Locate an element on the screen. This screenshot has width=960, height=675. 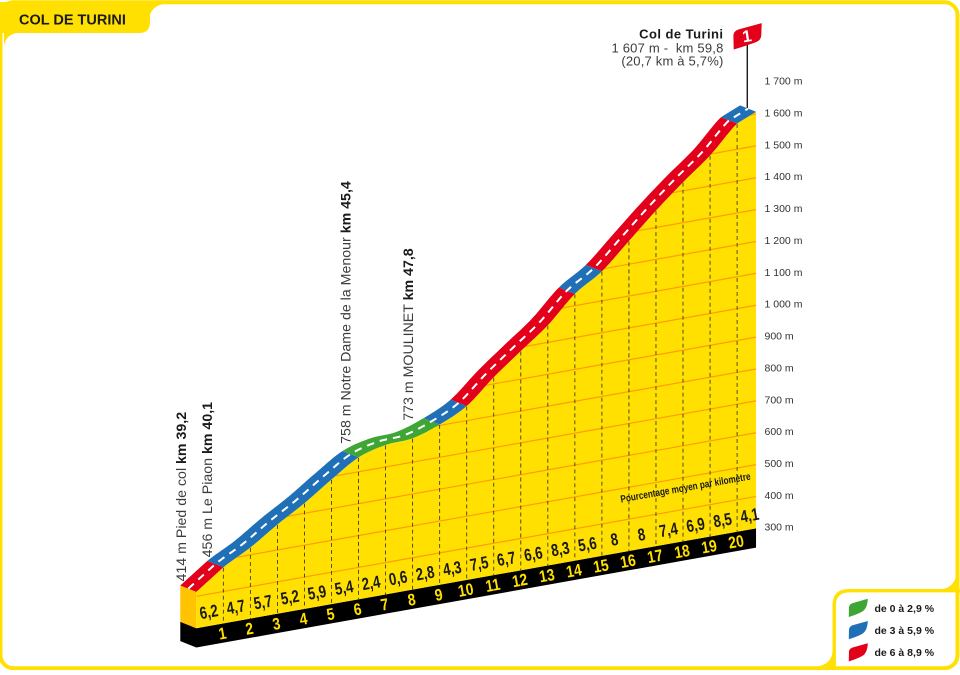
svg-text: 0,6 is located at coordinates (398, 579).